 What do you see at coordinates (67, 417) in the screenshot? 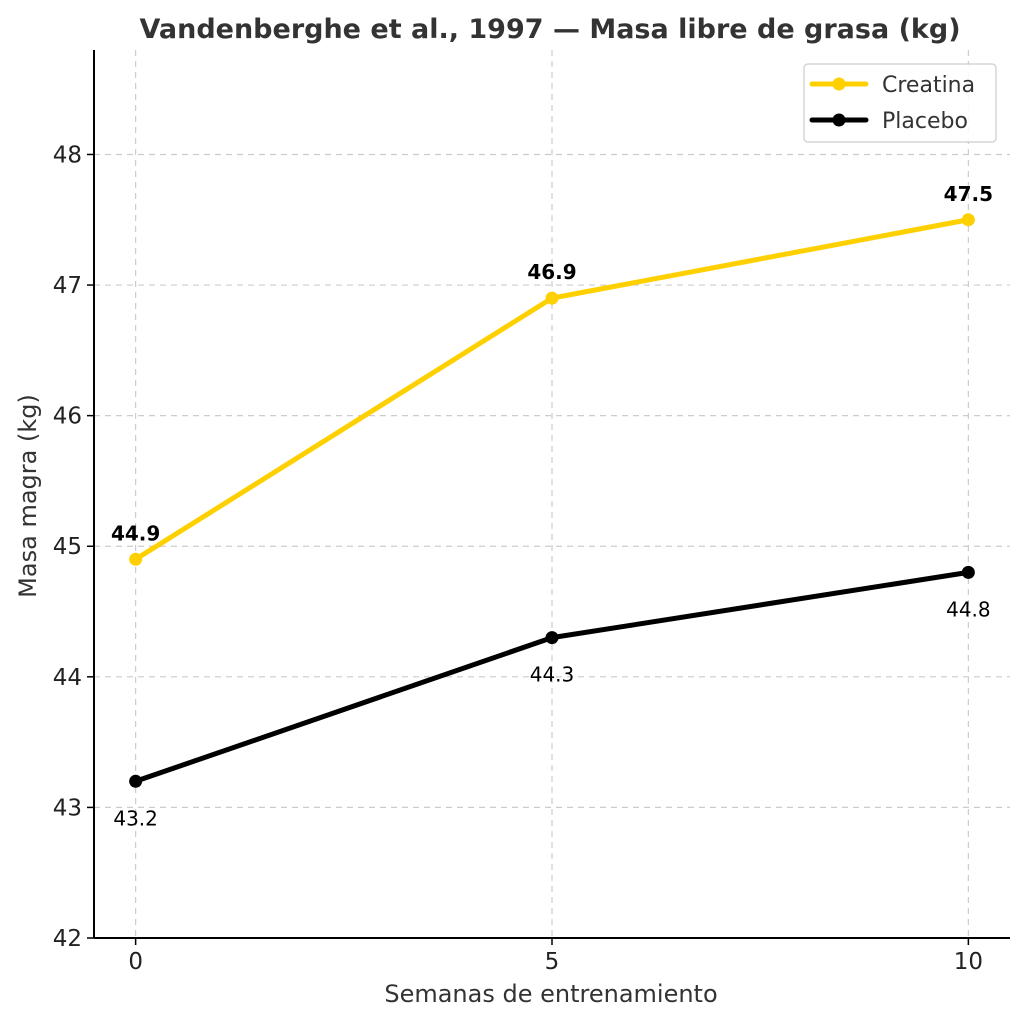
I see `y-tick-label: 46` at bounding box center [67, 417].